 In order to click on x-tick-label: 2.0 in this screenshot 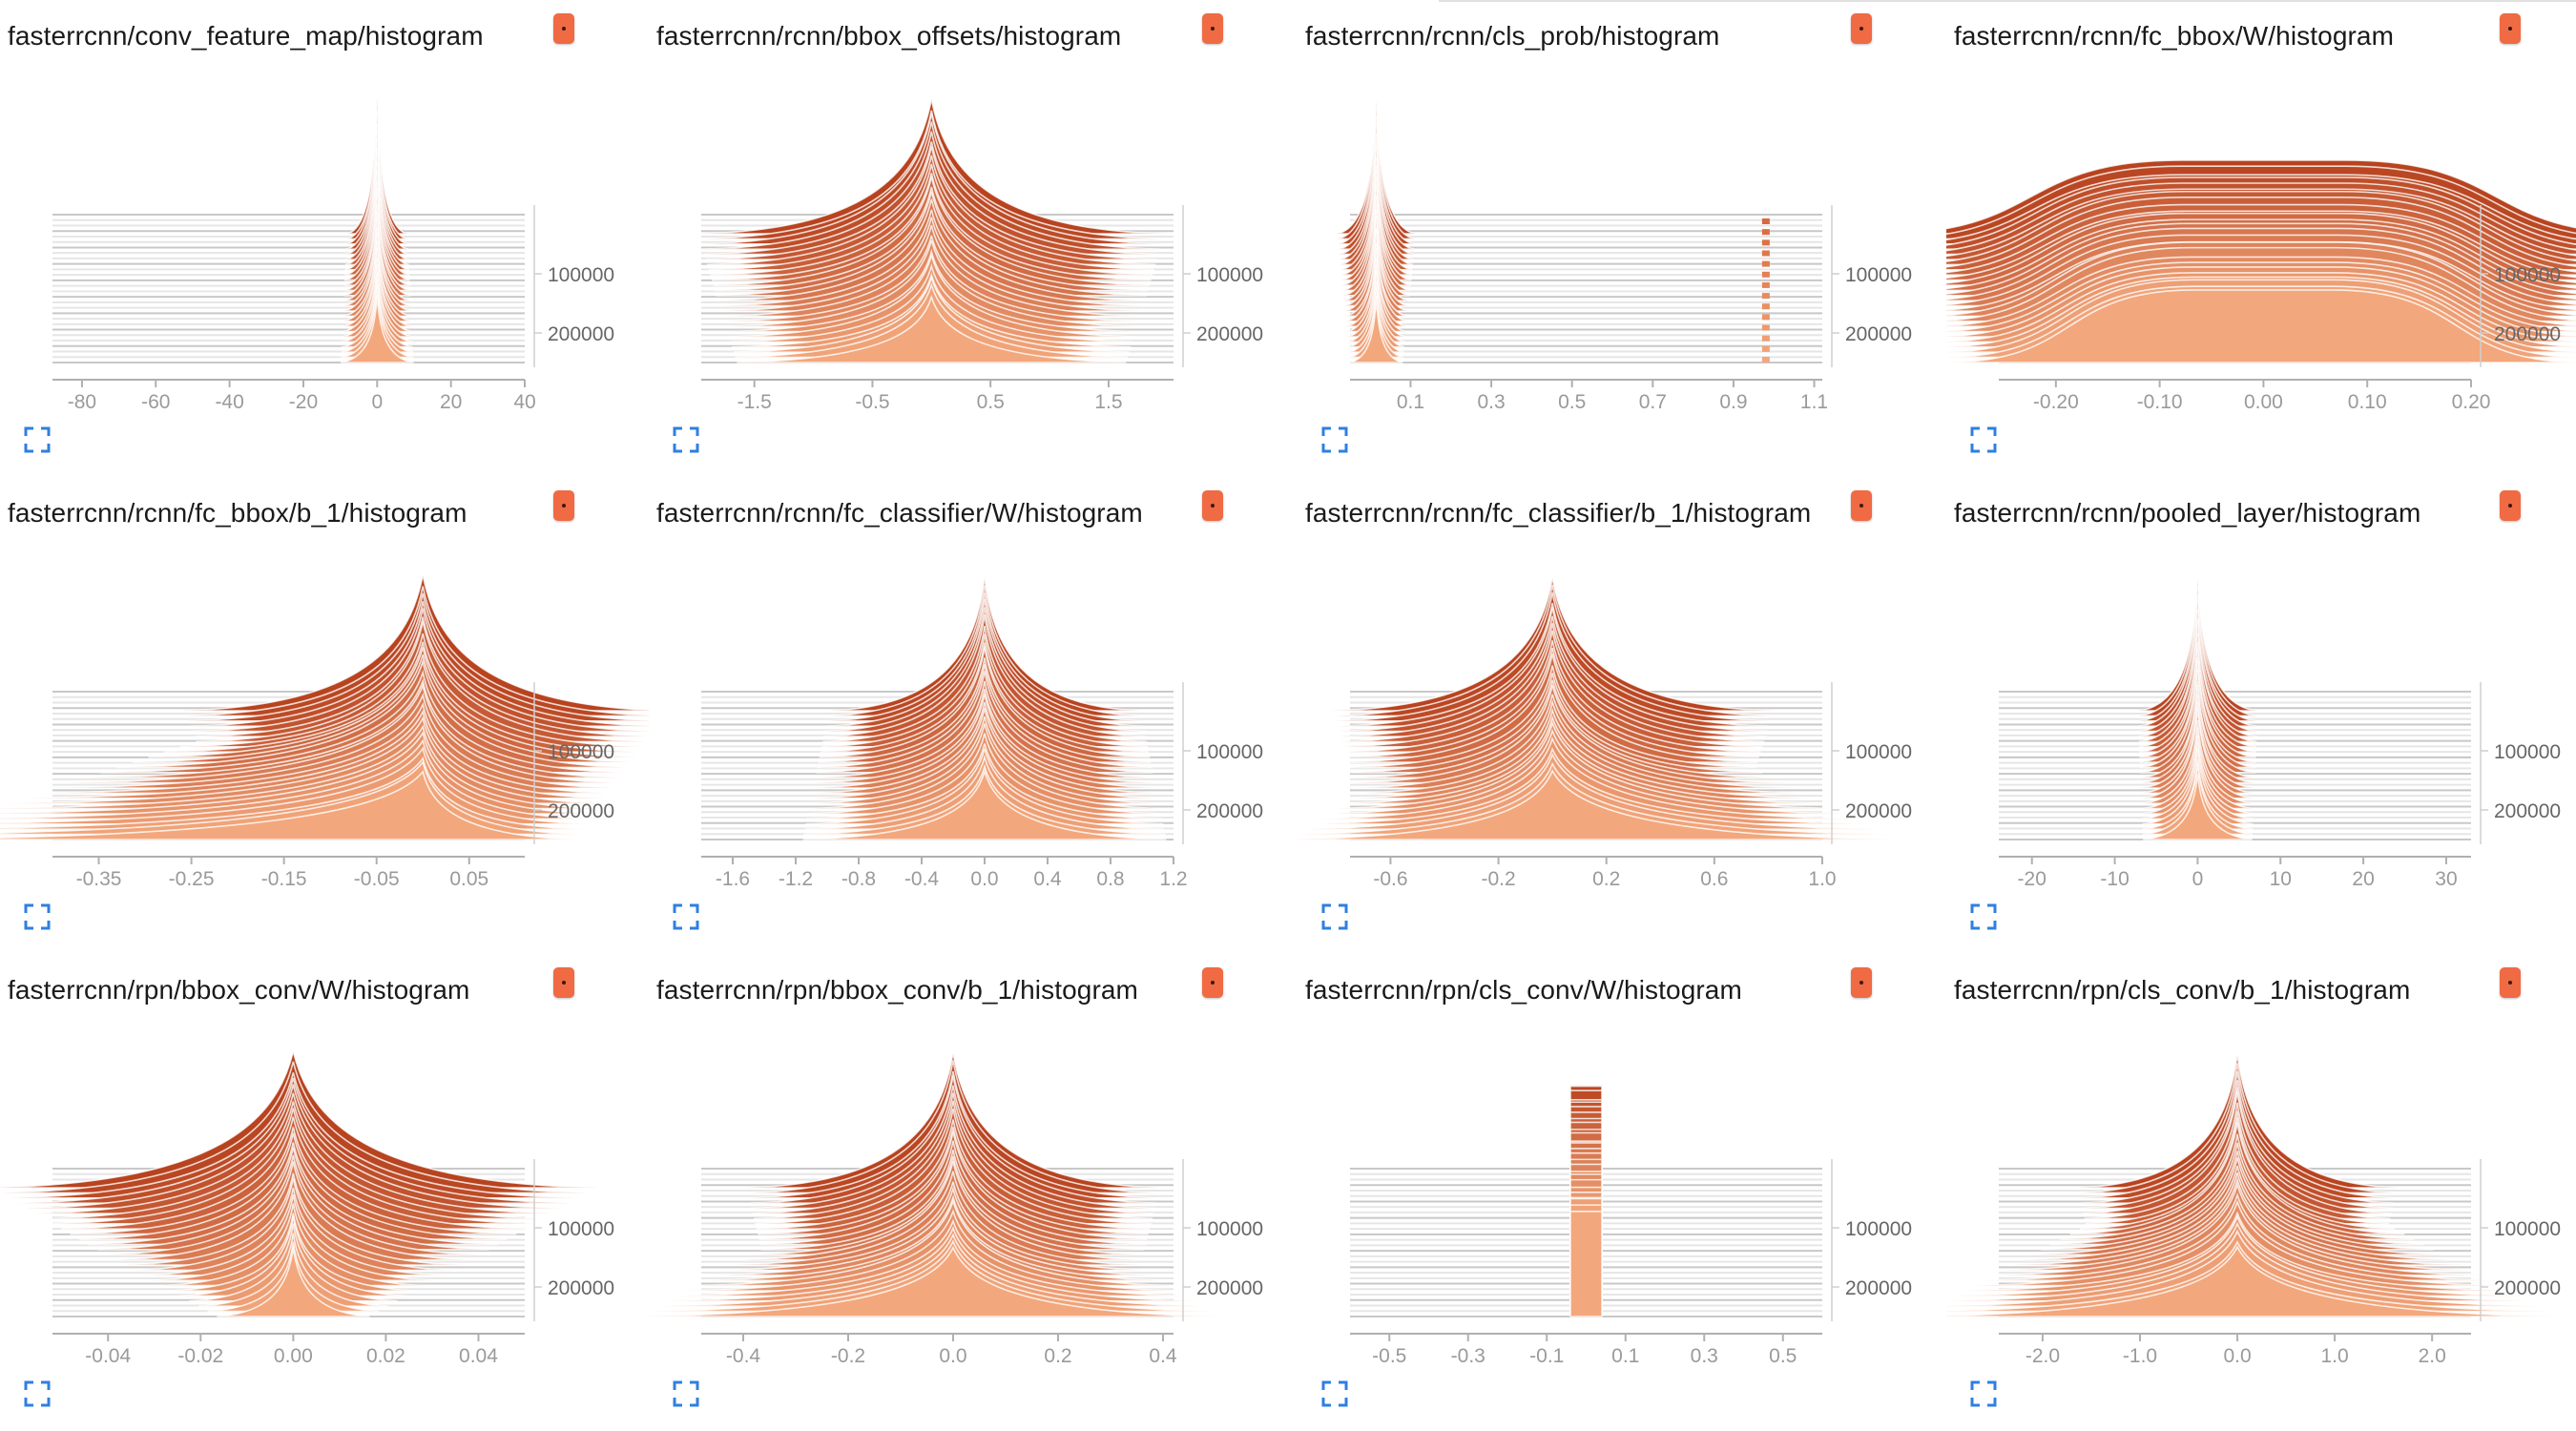, I will do `click(2432, 1356)`.